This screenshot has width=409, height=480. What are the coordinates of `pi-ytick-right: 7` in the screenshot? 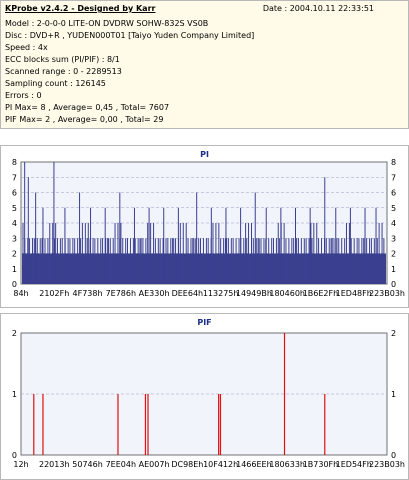 It's located at (393, 177).